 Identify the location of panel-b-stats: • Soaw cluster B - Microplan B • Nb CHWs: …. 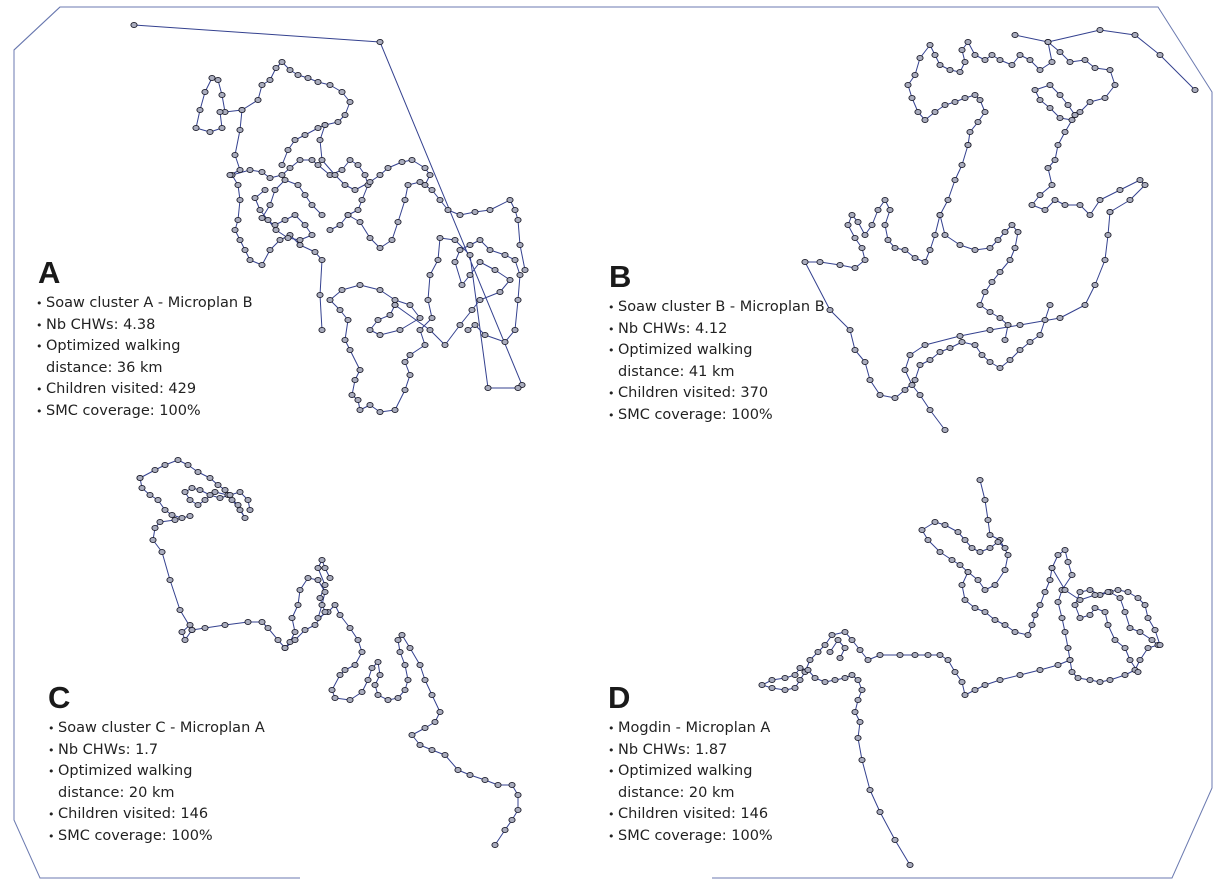
(738, 361).